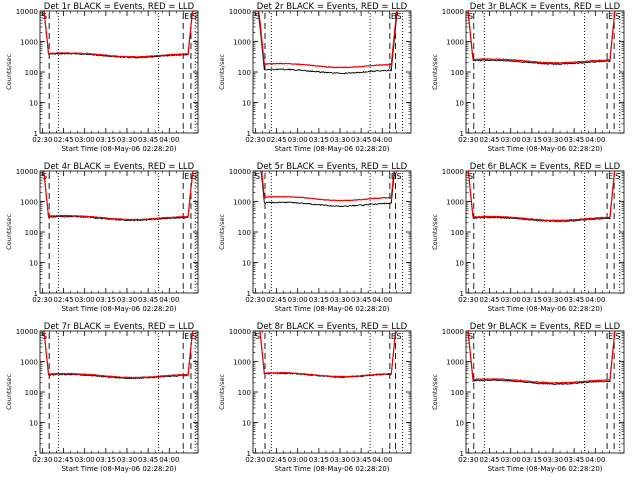 The width and height of the screenshot is (640, 485). Describe the element at coordinates (332, 167) in the screenshot. I see `plot-title: Det 5r BLACK = Events, RED = LLD` at that location.